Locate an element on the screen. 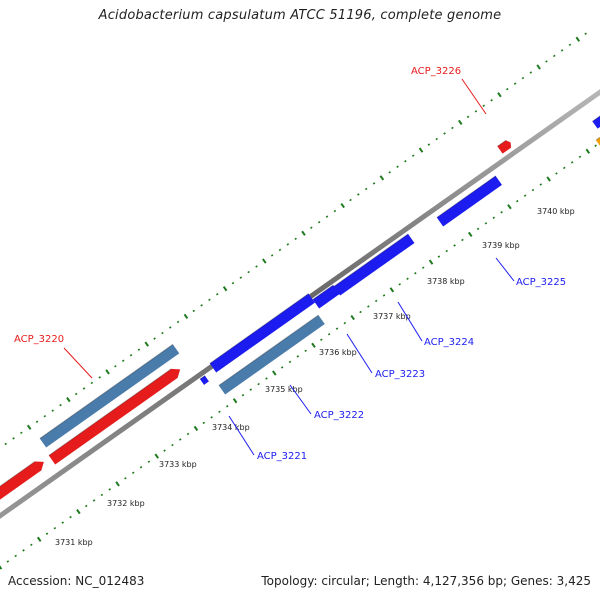 The width and height of the screenshot is (600, 600). gene-label: ACP_3222 is located at coordinates (339, 415).